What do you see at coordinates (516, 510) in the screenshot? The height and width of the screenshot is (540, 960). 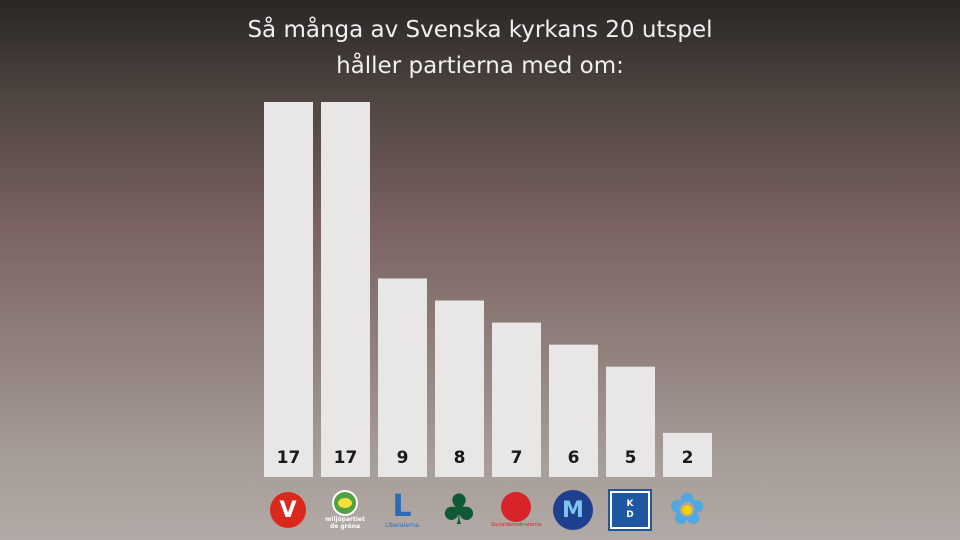 I see `s-rose-icon: Socialdemokraterna` at bounding box center [516, 510].